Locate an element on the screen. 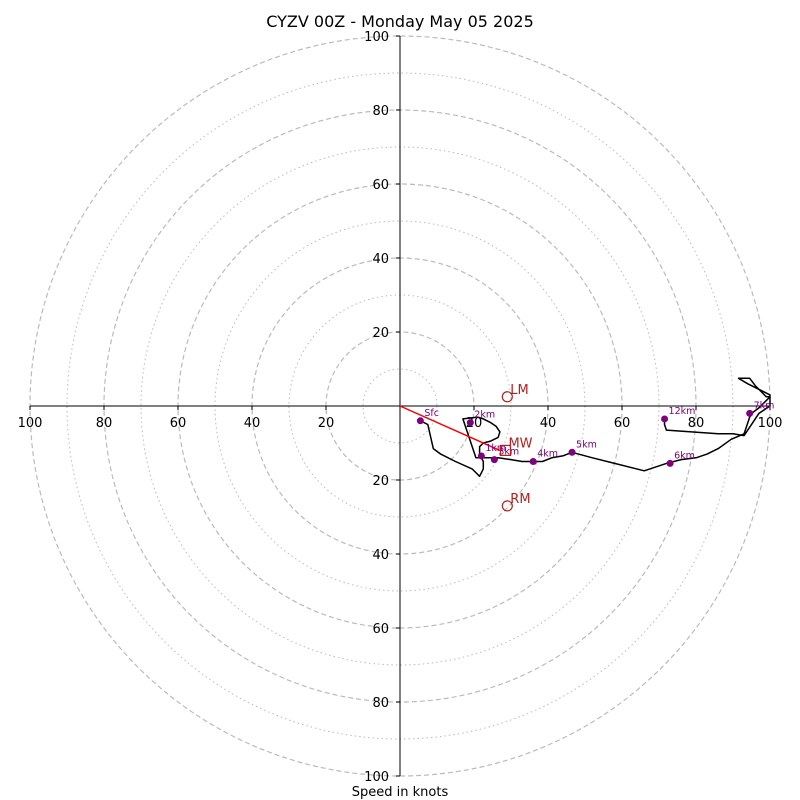 Image resolution: width=800 pixels, height=800 pixels. storm-motions: LM MW RM is located at coordinates (516, 447).